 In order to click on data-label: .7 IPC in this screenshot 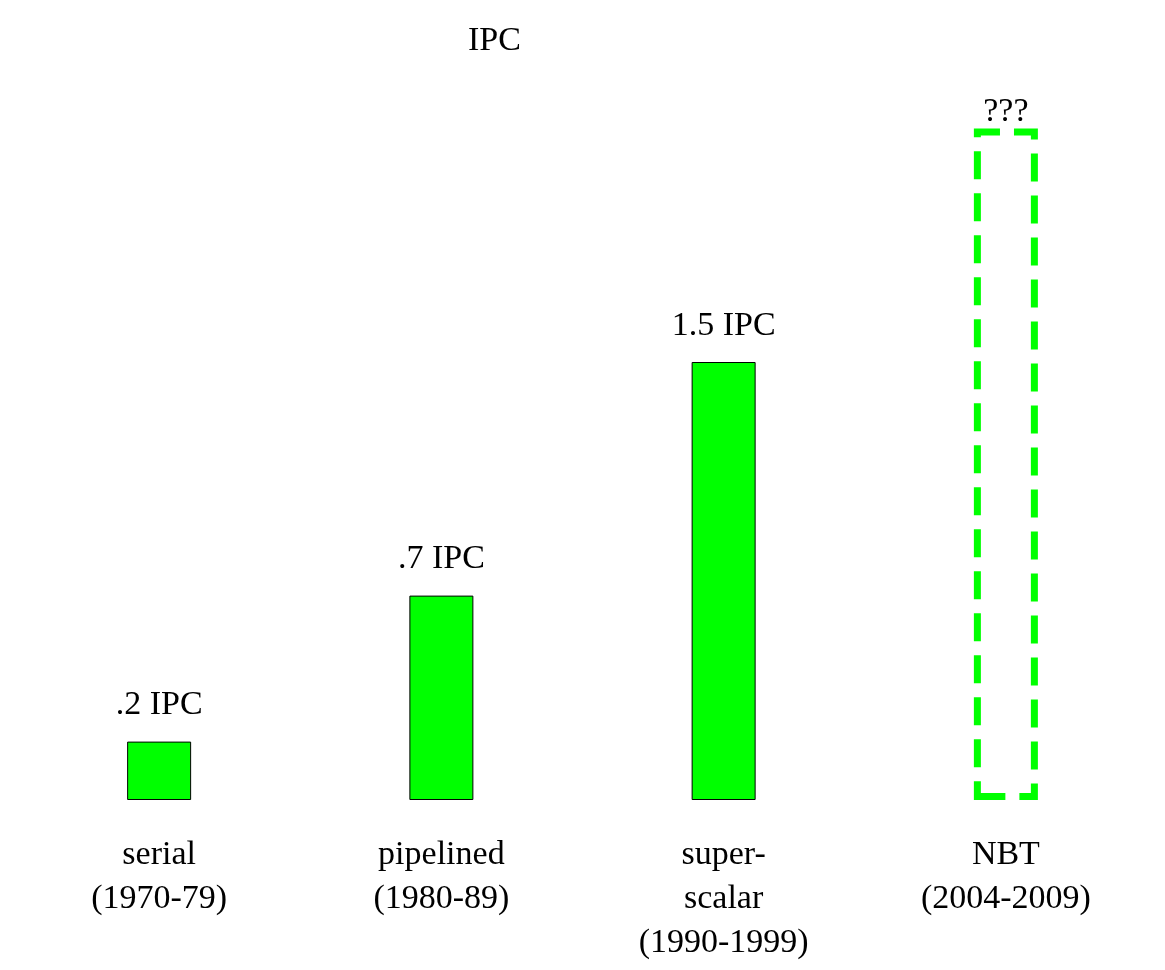, I will do `click(441, 557)`.